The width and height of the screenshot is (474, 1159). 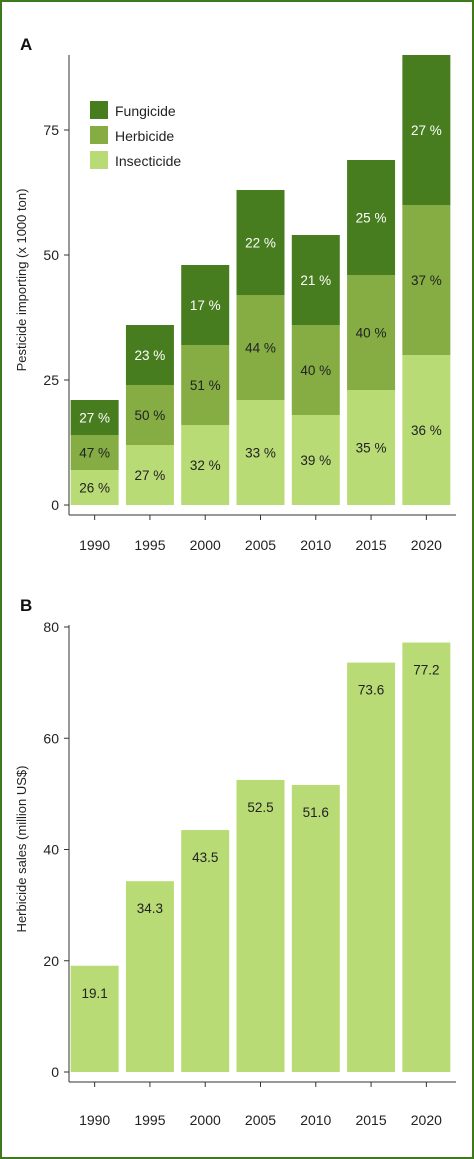 What do you see at coordinates (26, 44) in the screenshot?
I see `panel-letter-a: A` at bounding box center [26, 44].